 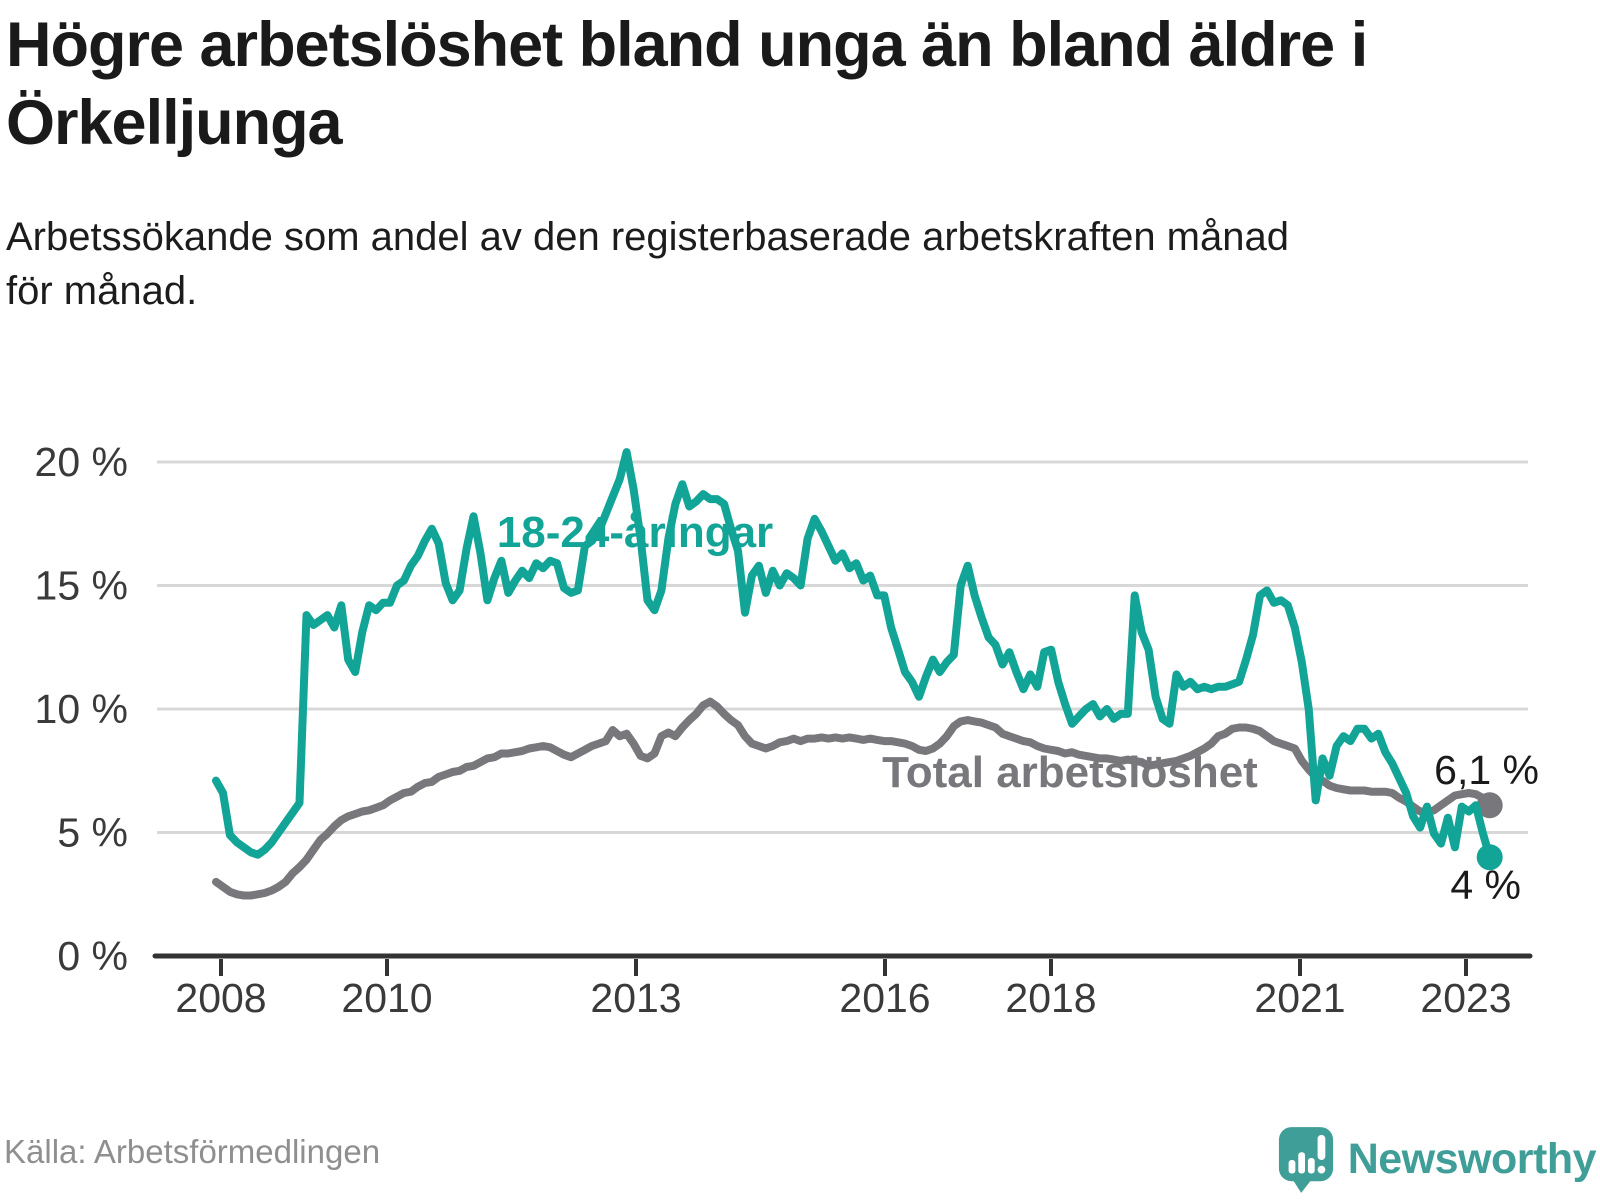 What do you see at coordinates (1472, 1158) in the screenshot?
I see `newsworthy-logo-text: Newsworthy` at bounding box center [1472, 1158].